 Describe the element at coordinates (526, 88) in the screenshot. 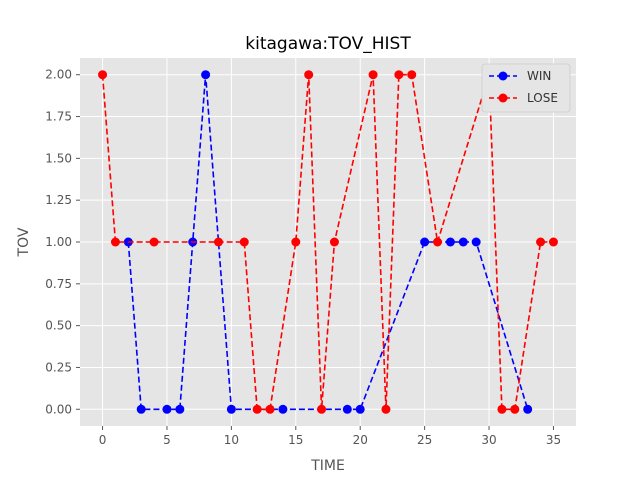

I see `legend: WIN LOSE` at that location.